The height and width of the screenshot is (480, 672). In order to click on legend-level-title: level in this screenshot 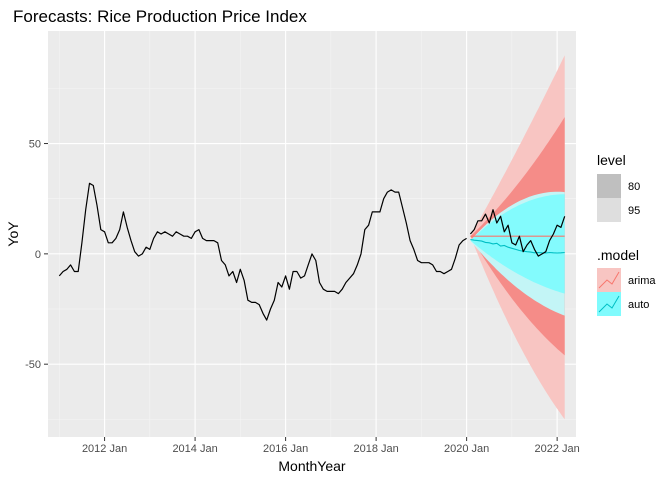, I will do `click(611, 160)`.